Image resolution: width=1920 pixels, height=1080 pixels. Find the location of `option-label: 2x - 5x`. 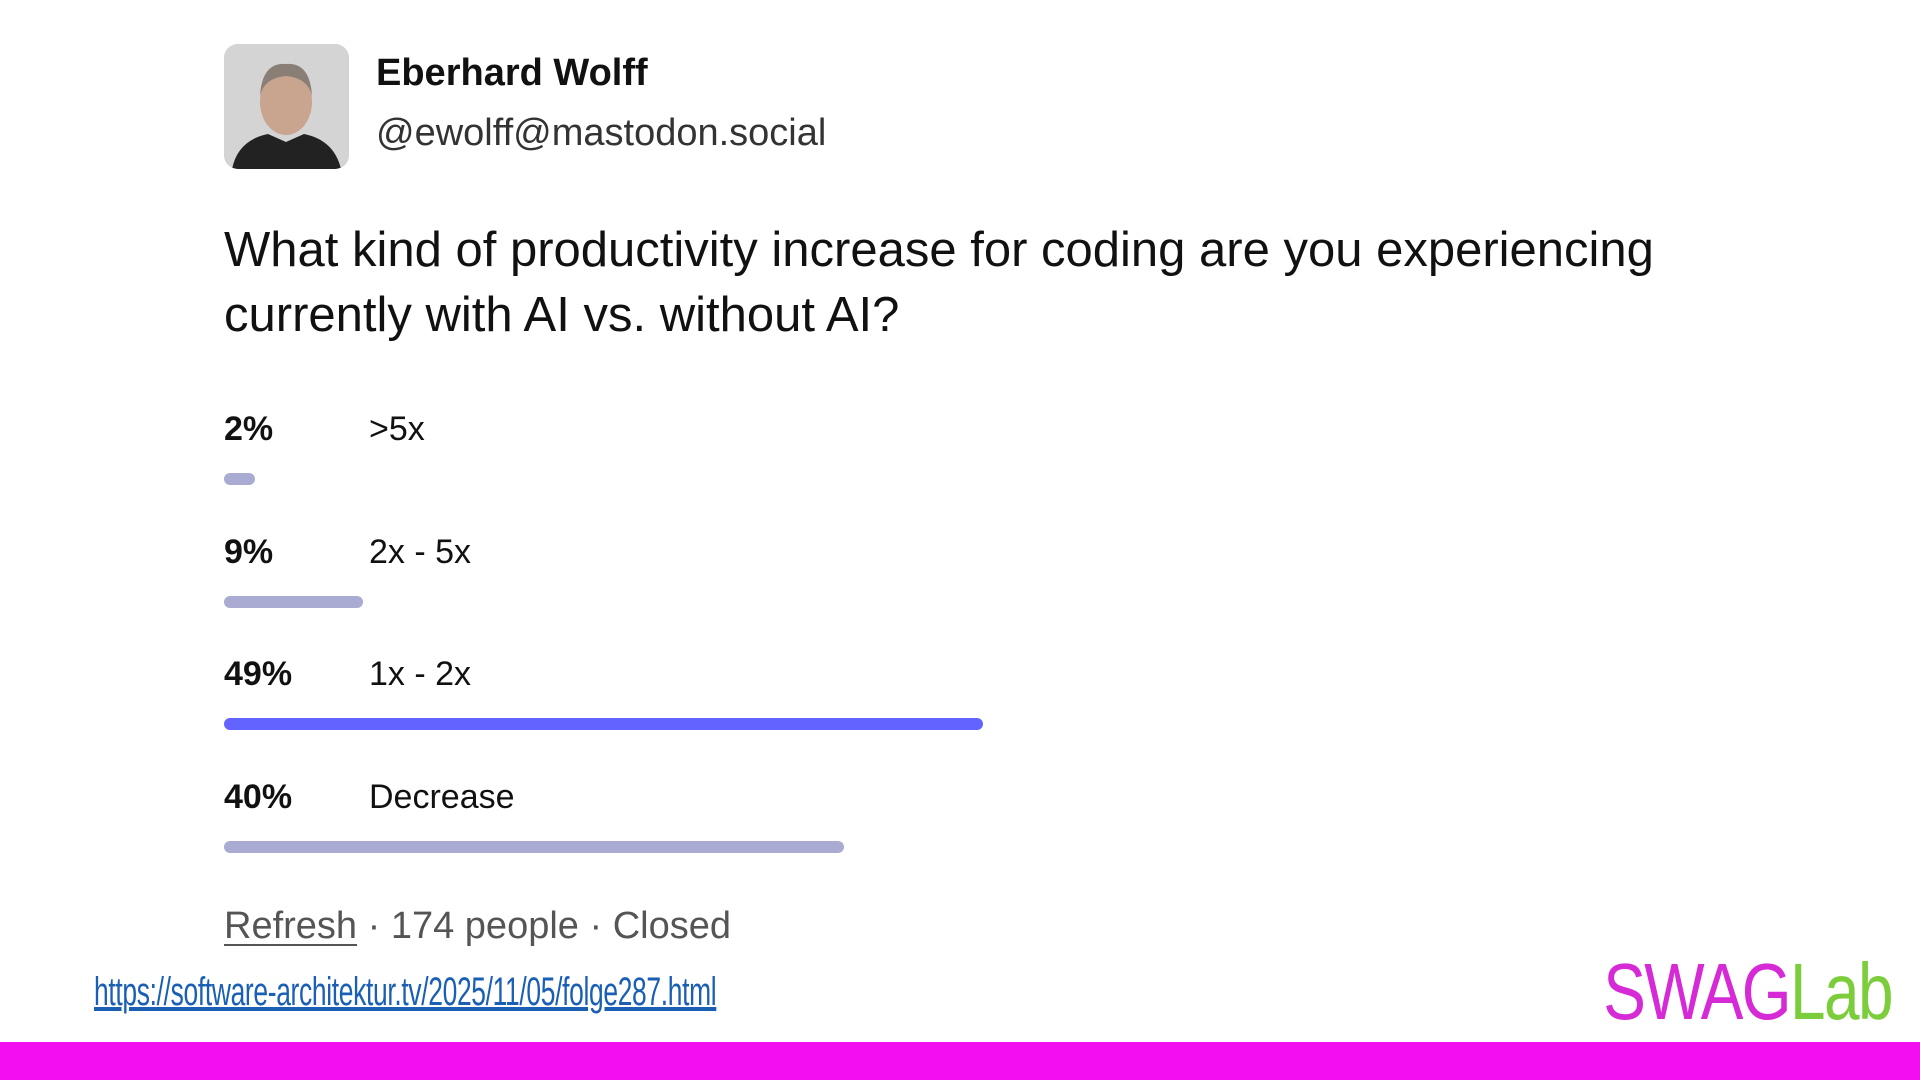

option-label: 2x - 5x is located at coordinates (420, 551).